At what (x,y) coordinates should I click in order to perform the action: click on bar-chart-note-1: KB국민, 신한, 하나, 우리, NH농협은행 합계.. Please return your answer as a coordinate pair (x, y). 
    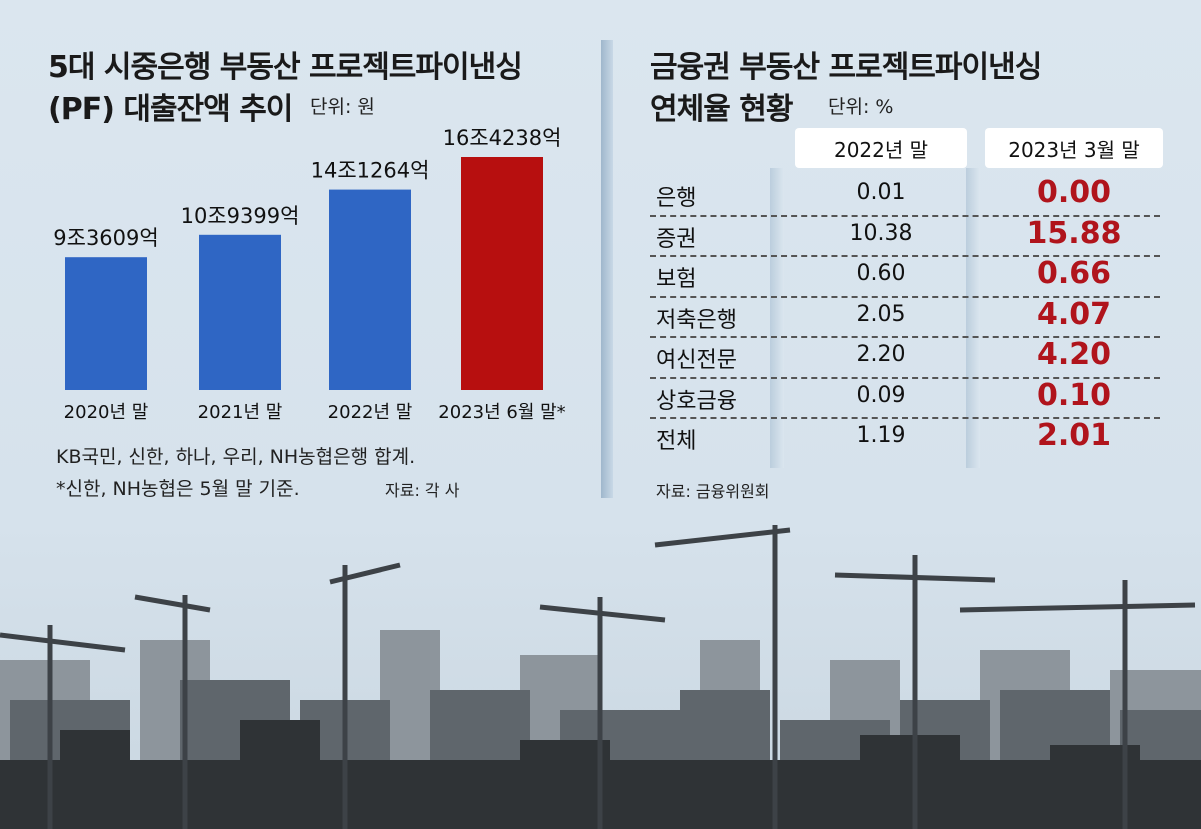
    Looking at the image, I should click on (236, 457).